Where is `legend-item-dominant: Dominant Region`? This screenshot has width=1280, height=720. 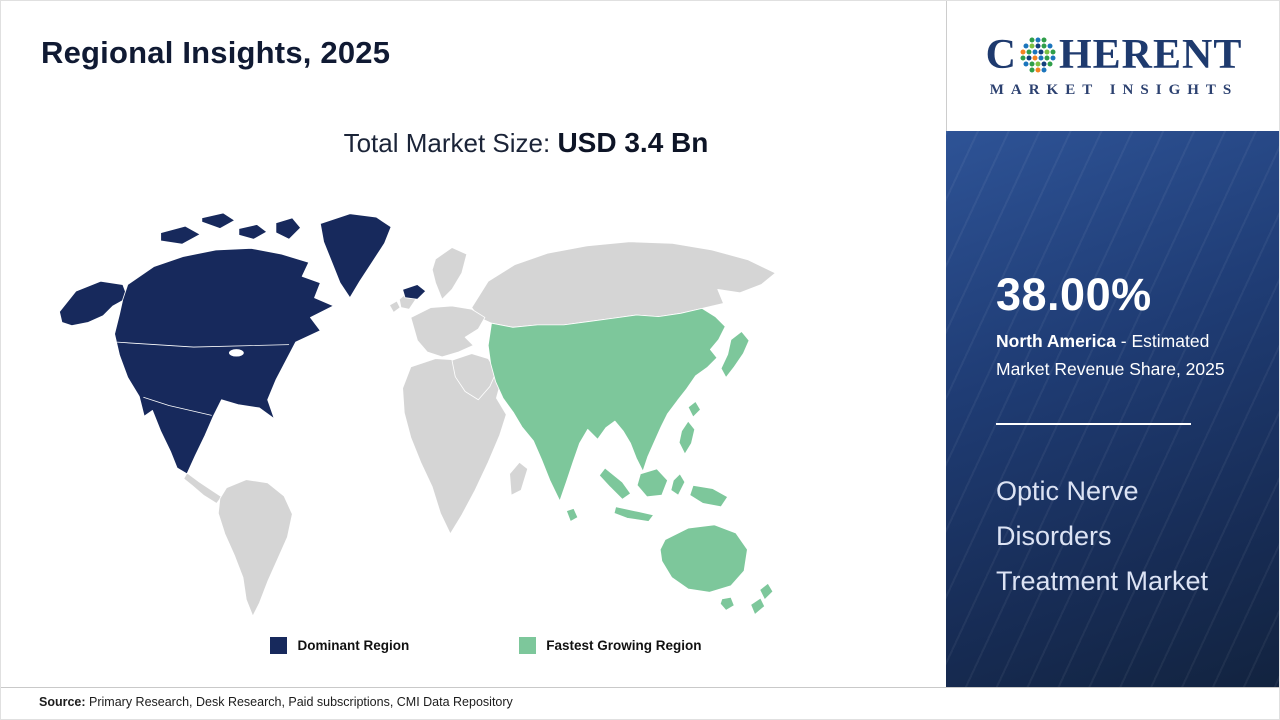 legend-item-dominant: Dominant Region is located at coordinates (339, 645).